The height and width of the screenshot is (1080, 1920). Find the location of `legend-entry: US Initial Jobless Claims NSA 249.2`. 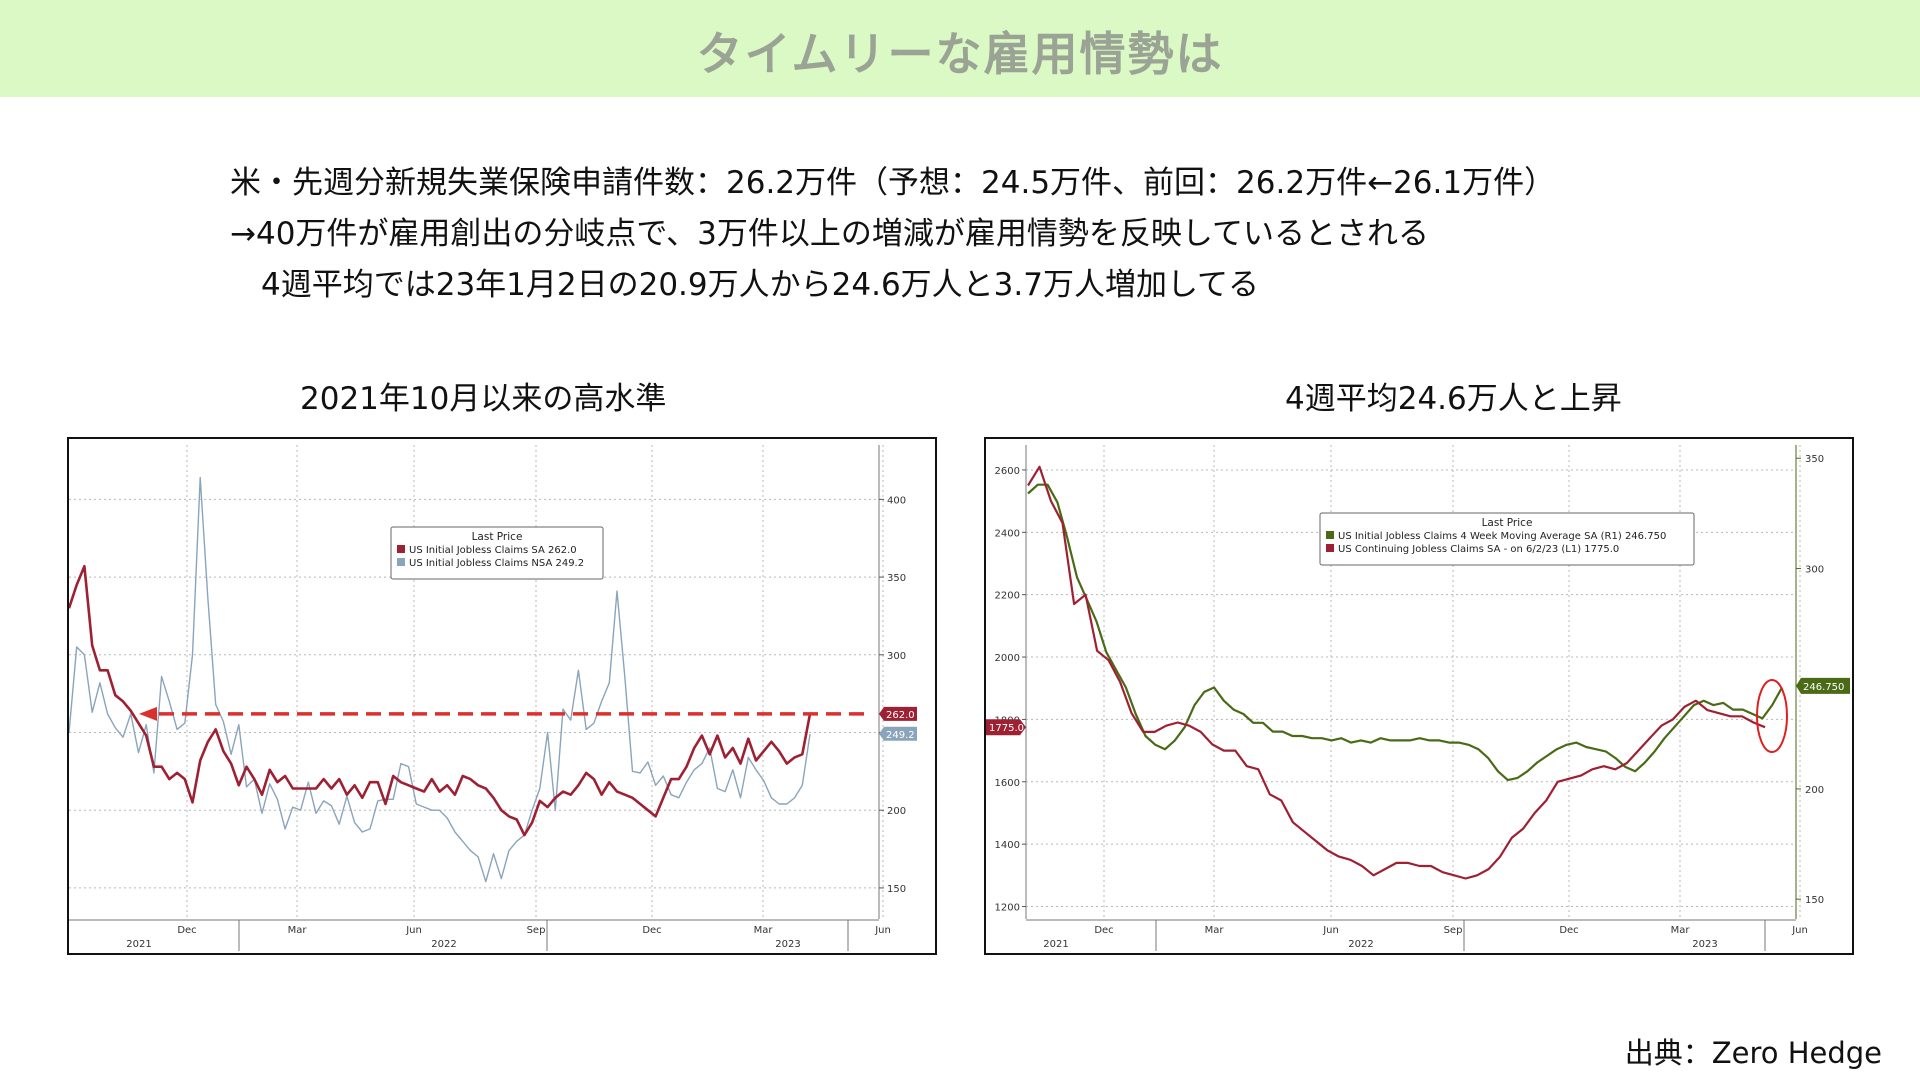

legend-entry: US Initial Jobless Claims NSA 249.2 is located at coordinates (496, 563).